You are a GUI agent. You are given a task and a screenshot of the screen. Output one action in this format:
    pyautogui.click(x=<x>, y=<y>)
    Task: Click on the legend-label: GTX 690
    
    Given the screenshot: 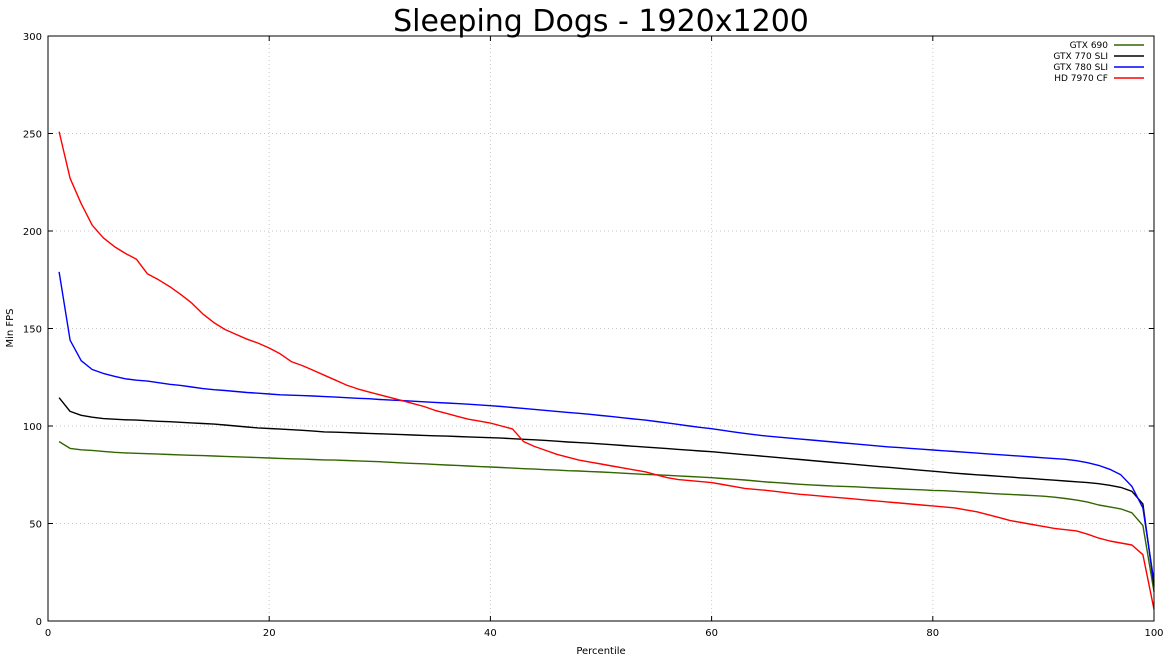 What is the action you would take?
    pyautogui.click(x=1089, y=46)
    